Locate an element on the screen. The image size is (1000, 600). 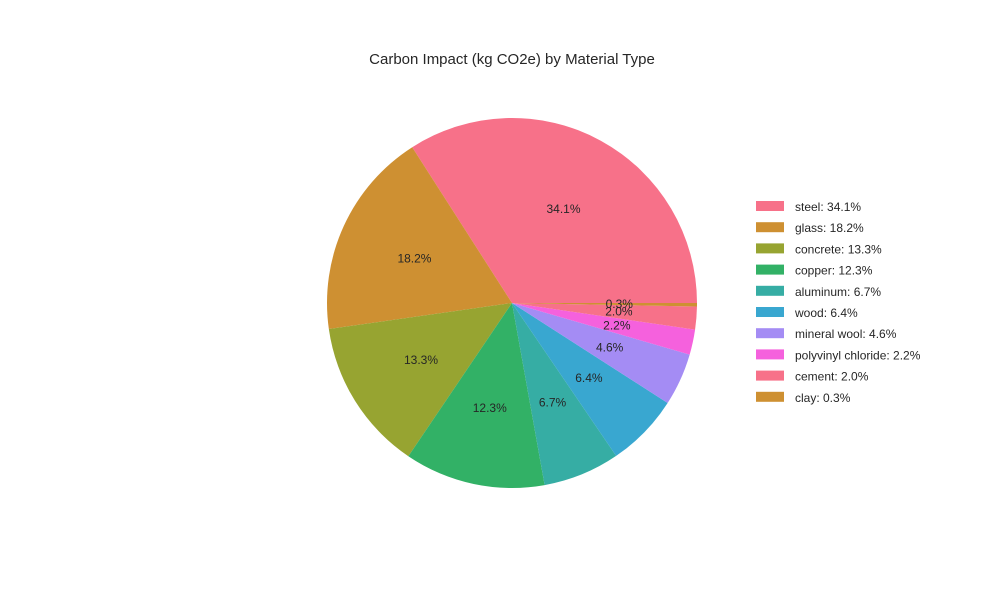
legend-item-mineral-wool: mineral wool: 4.6% is located at coordinates (826, 334).